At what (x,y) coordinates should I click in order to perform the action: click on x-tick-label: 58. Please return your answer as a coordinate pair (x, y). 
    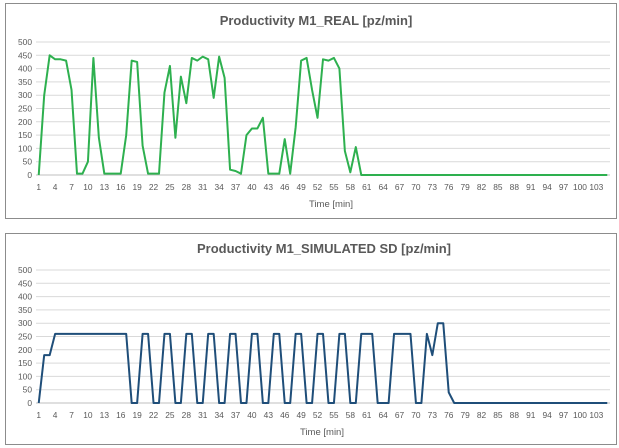
    Looking at the image, I should click on (351, 187).